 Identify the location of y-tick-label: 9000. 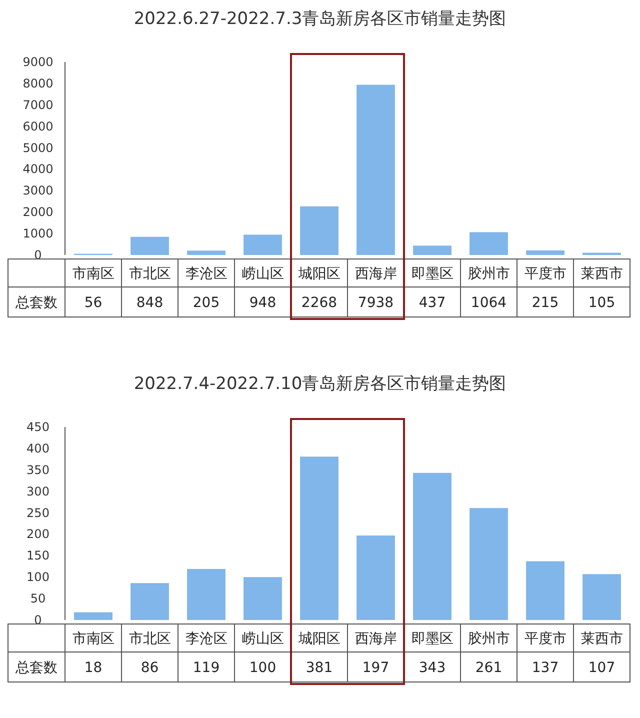
(38, 62).